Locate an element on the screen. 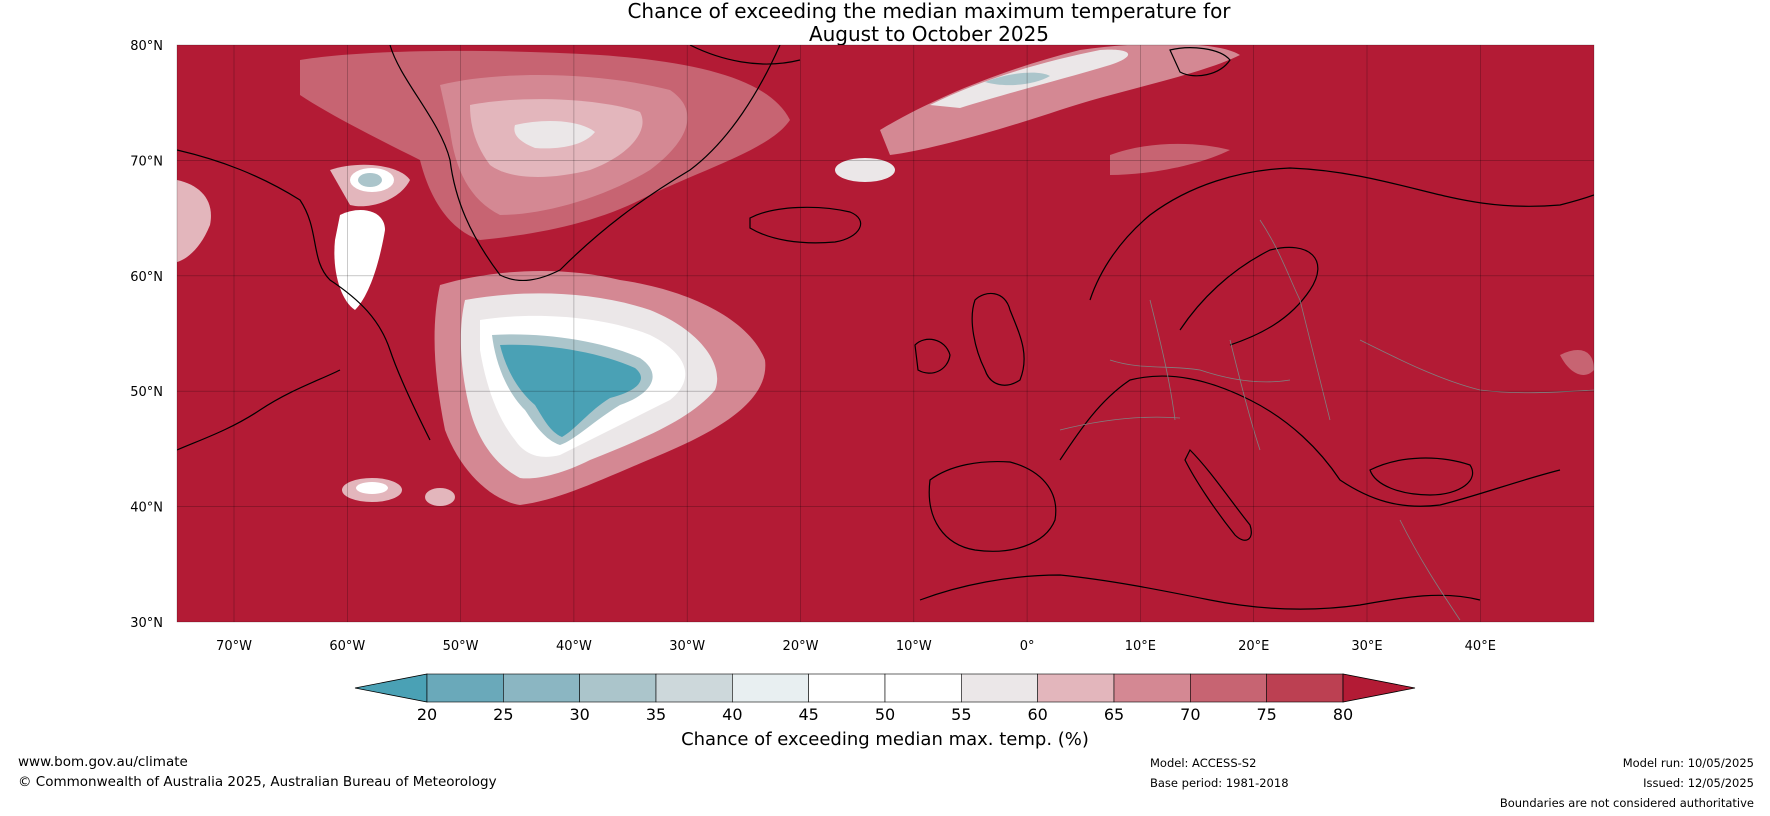 Image resolution: width=1770 pixels, height=816 pixels. model-run-text: Model run: 10/05/2025 is located at coordinates (1688, 763).